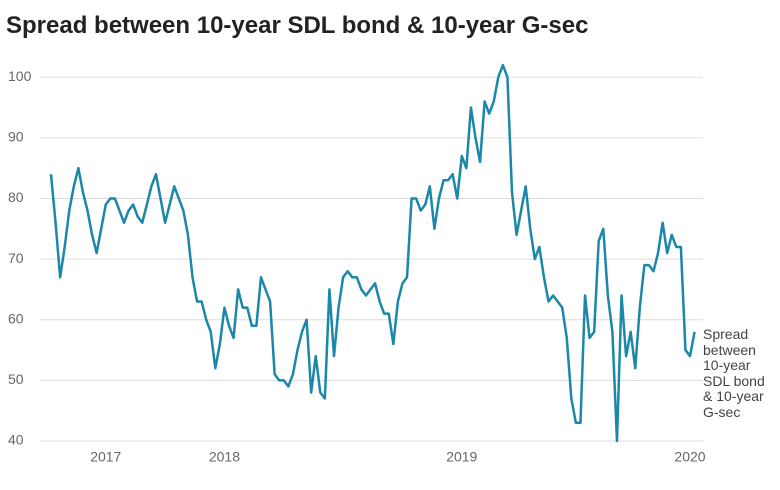 This screenshot has width=780, height=490. I want to click on x-tick-label: 2018, so click(224, 457).